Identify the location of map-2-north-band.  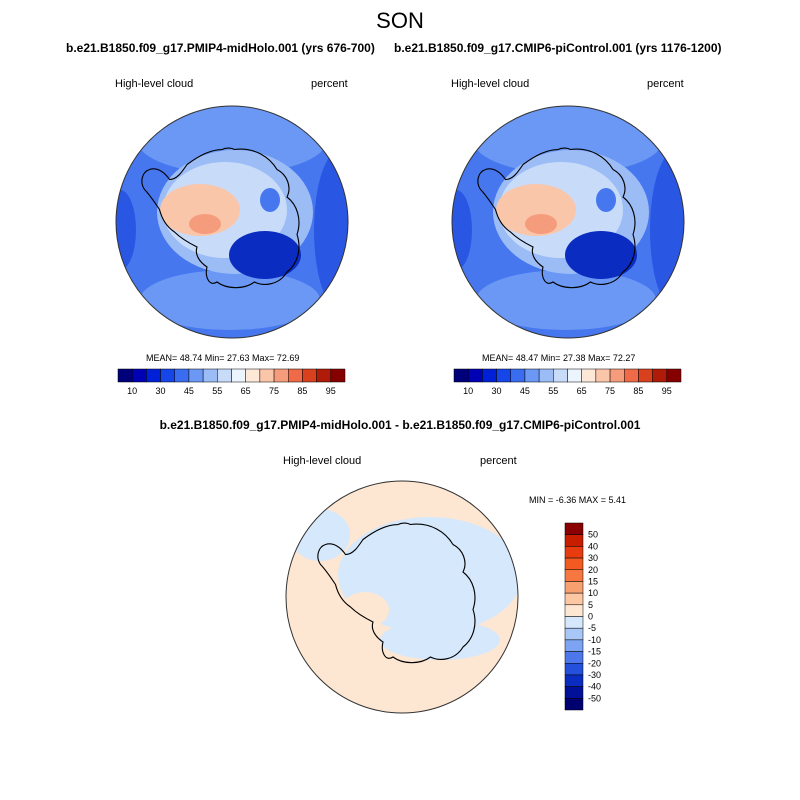
(568, 140).